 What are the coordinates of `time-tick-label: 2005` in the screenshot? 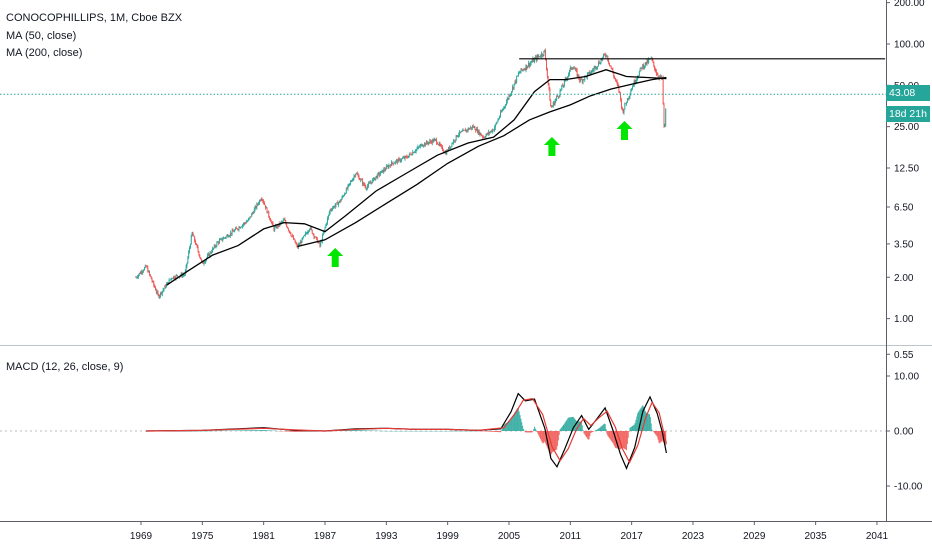 It's located at (509, 536).